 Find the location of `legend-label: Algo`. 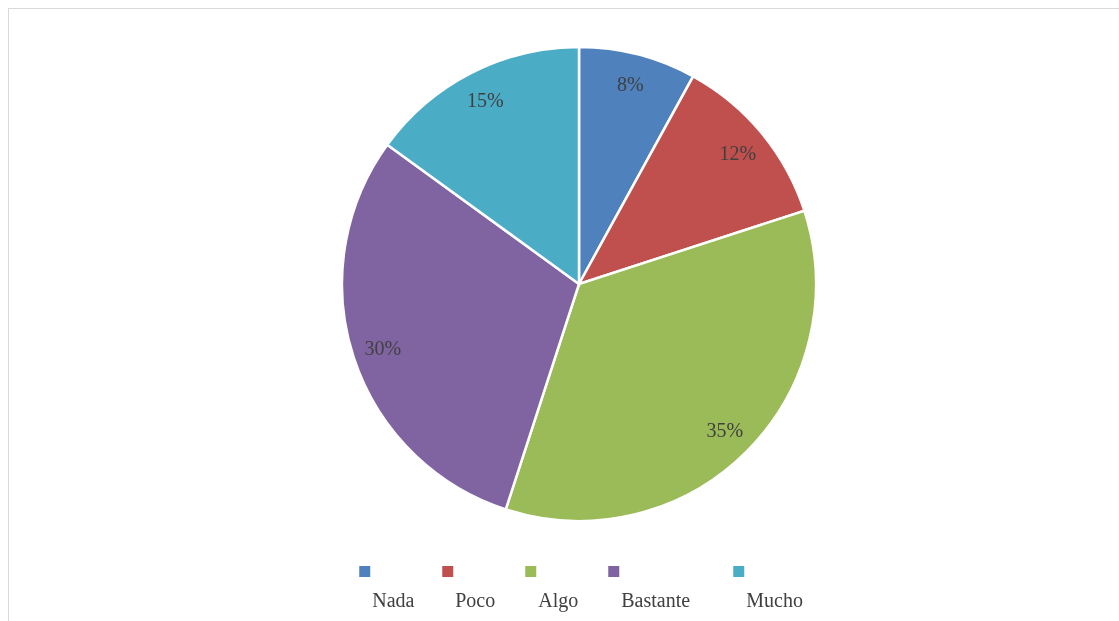

legend-label: Algo is located at coordinates (558, 600).